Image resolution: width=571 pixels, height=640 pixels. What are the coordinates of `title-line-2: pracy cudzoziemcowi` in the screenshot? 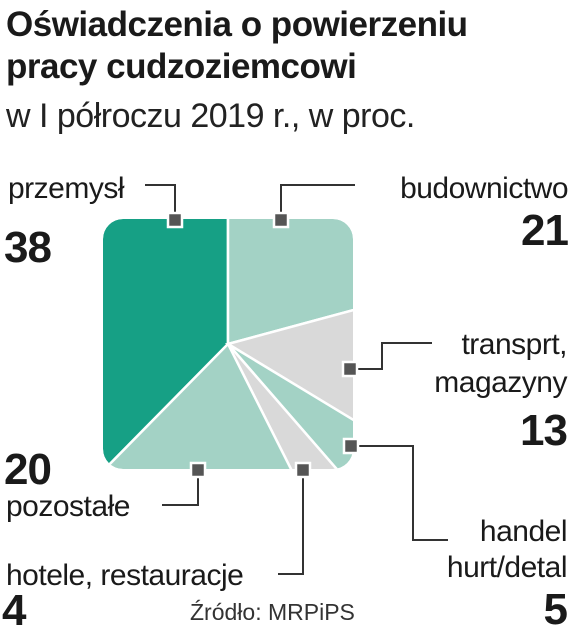 It's located at (181, 66).